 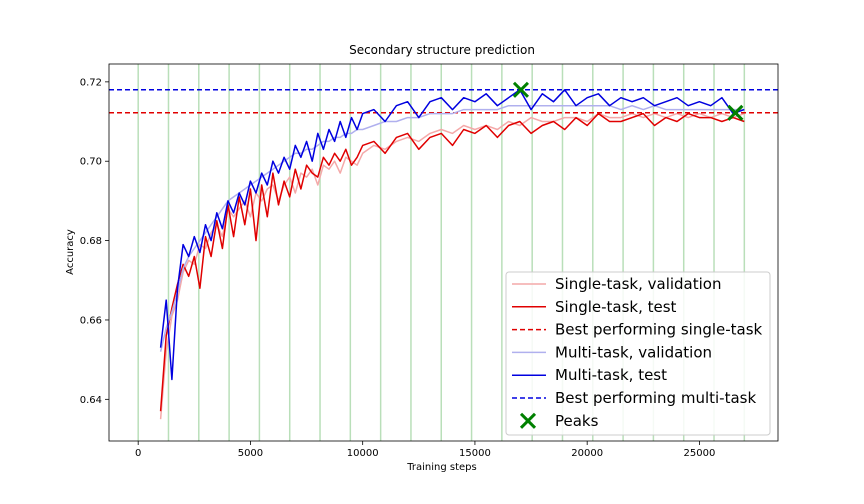 I want to click on chart-title: Secondary structure prediction, so click(x=442, y=50).